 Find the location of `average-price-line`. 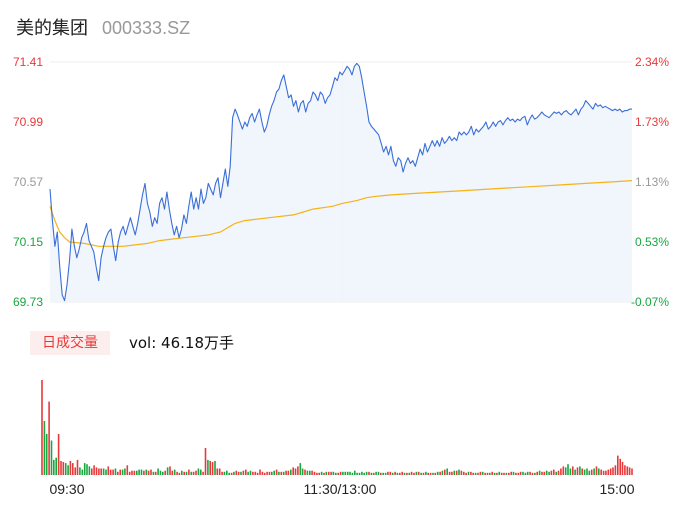

average-price-line is located at coordinates (341, 213).